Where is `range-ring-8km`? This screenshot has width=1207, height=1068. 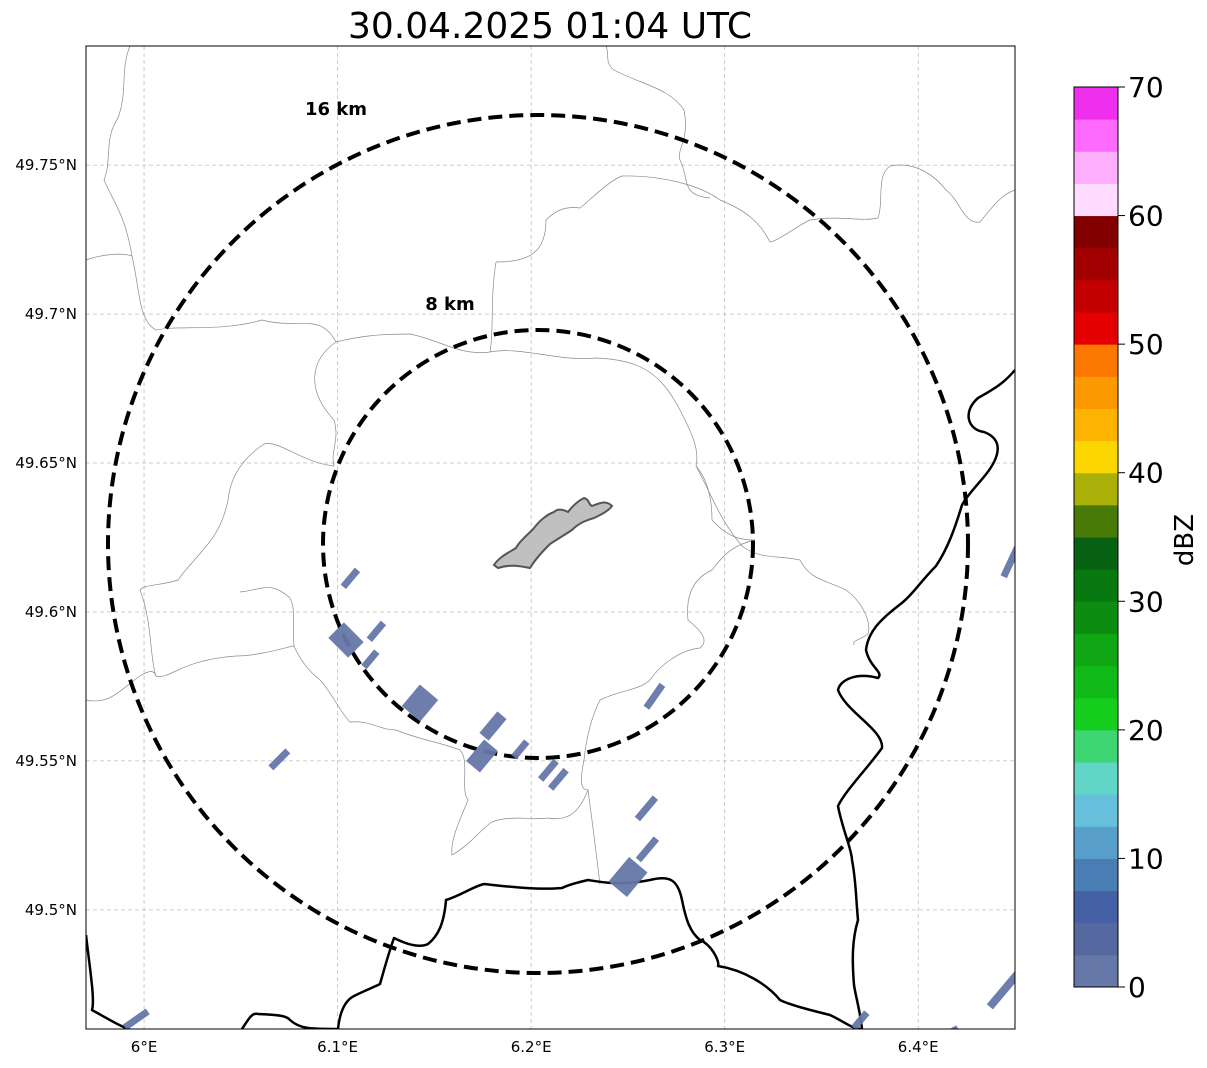 range-ring-8km is located at coordinates (538, 544).